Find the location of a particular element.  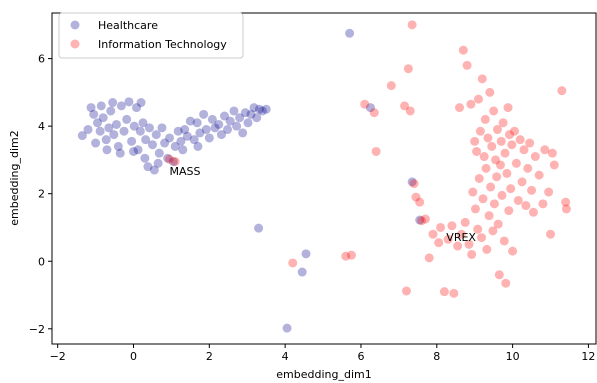

annotation-vrex: VREX is located at coordinates (461, 237).